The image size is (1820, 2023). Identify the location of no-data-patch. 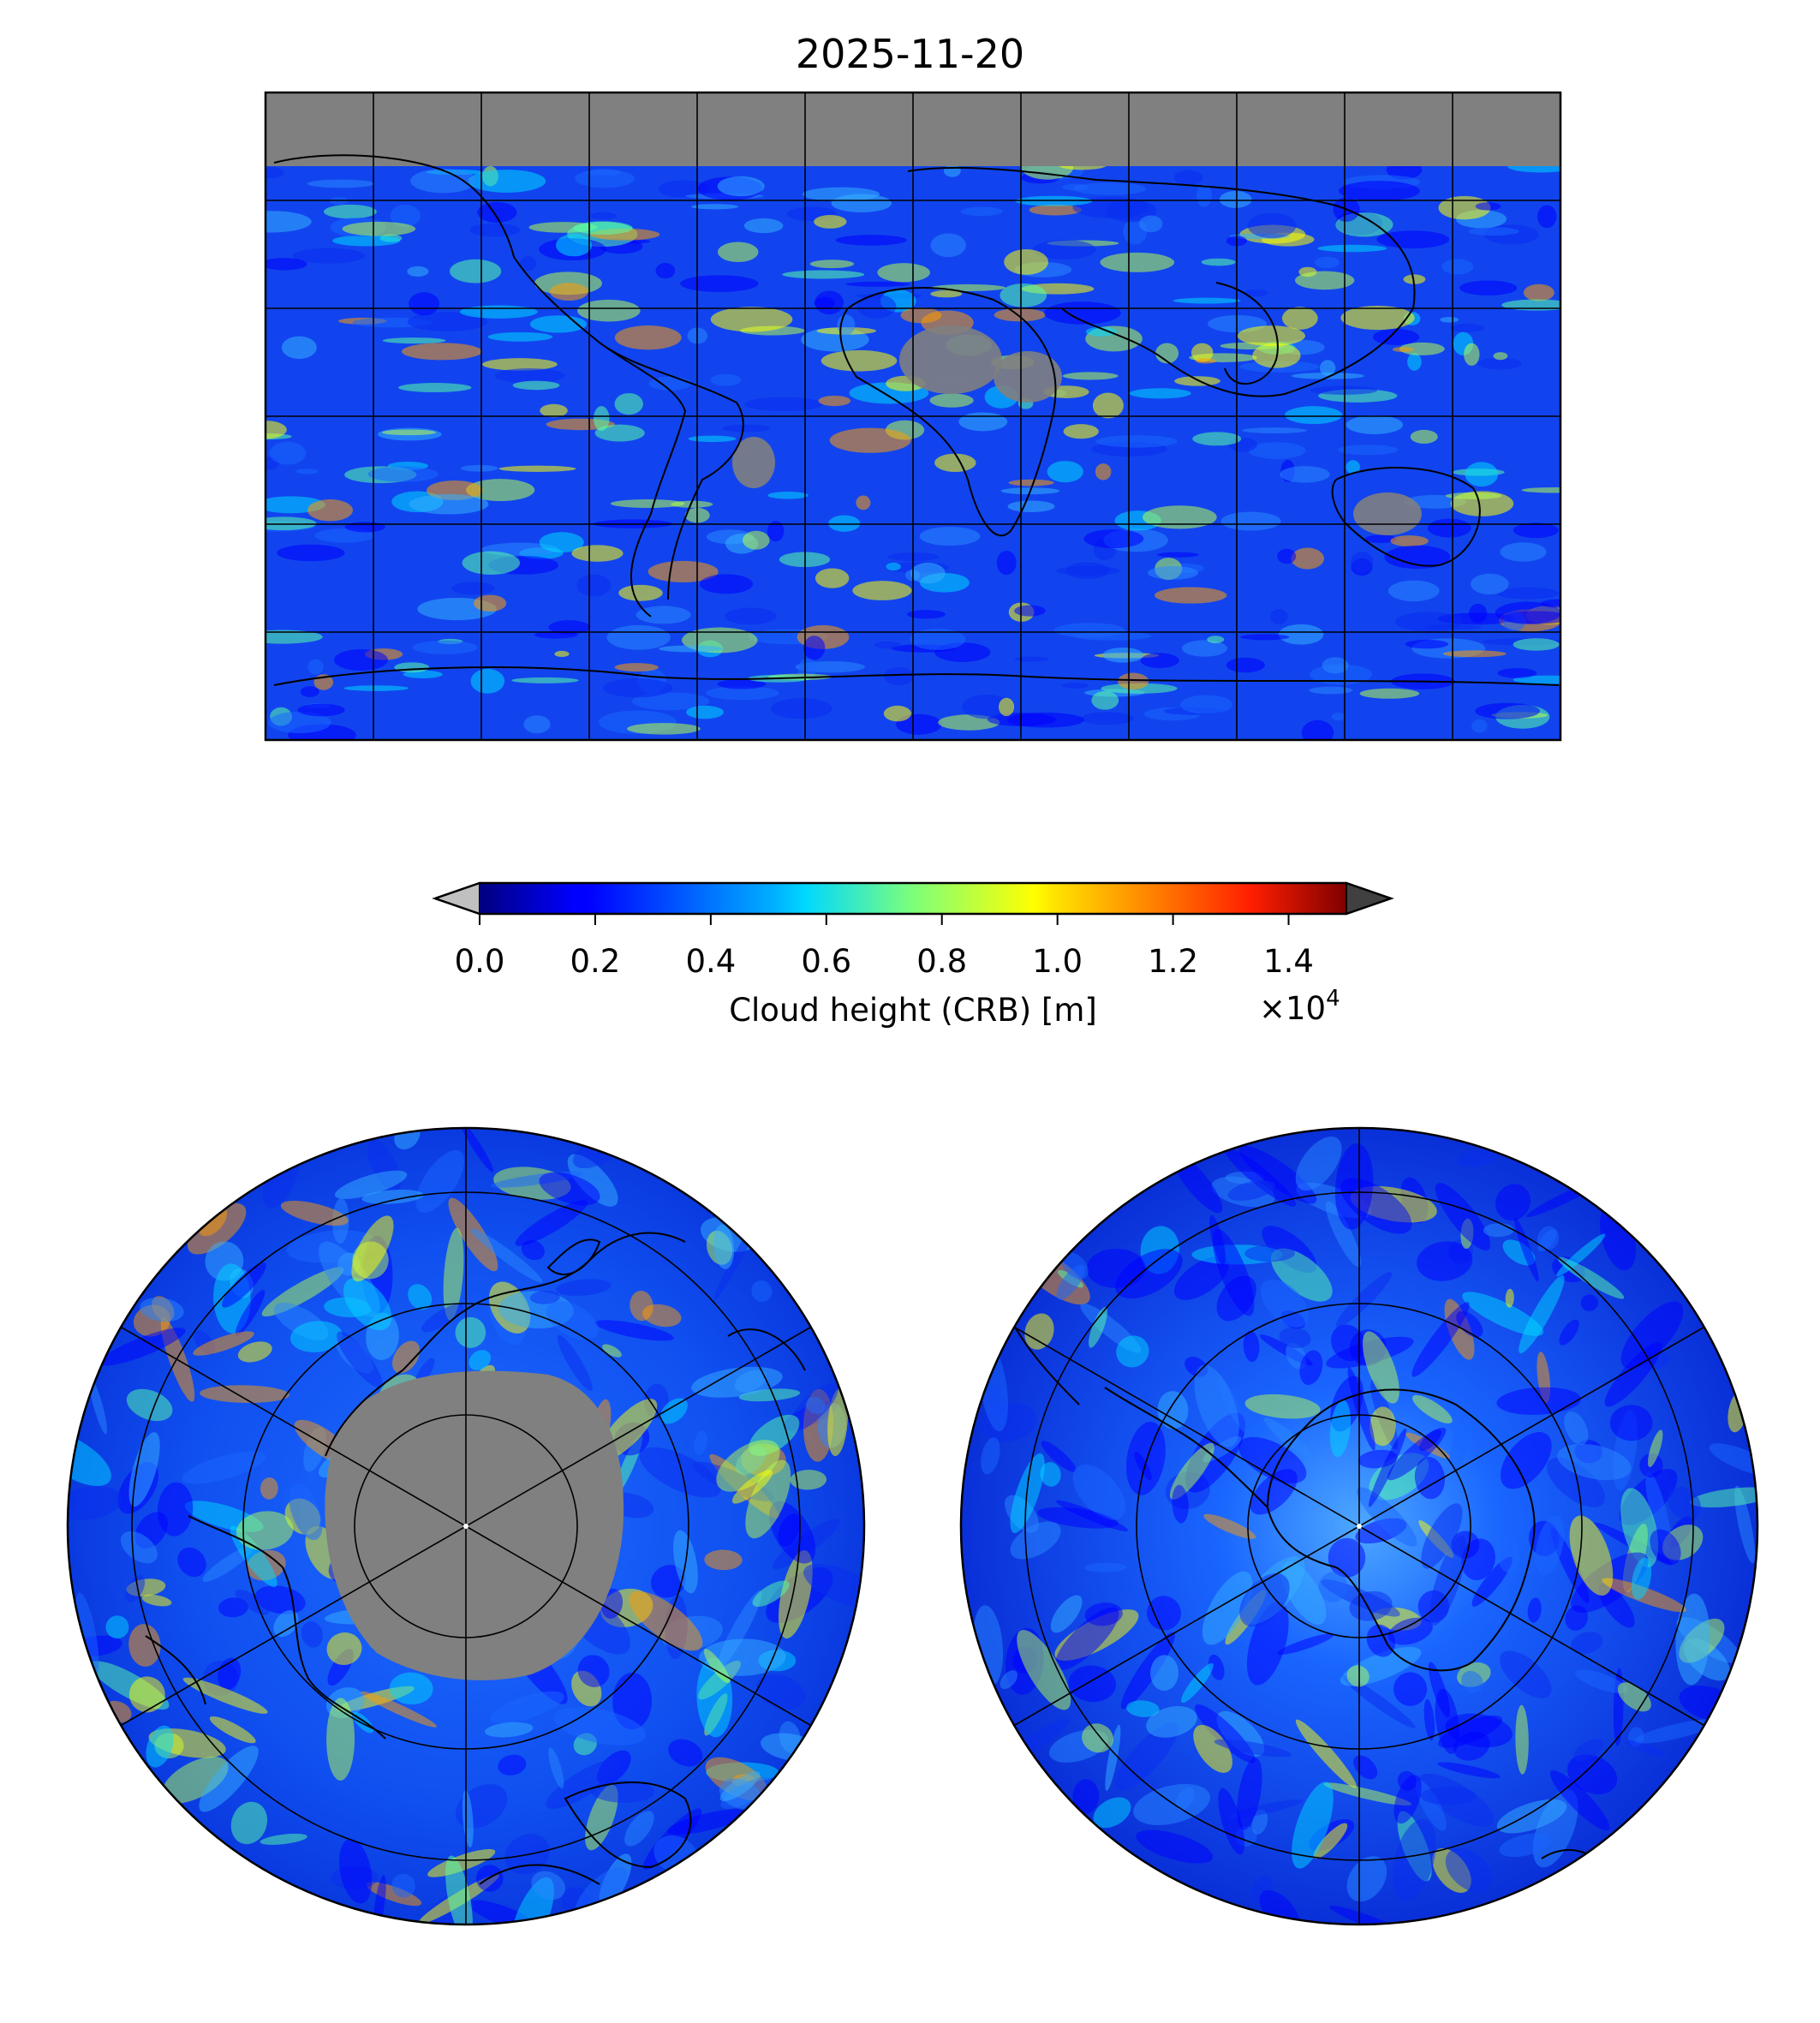
(951, 359).